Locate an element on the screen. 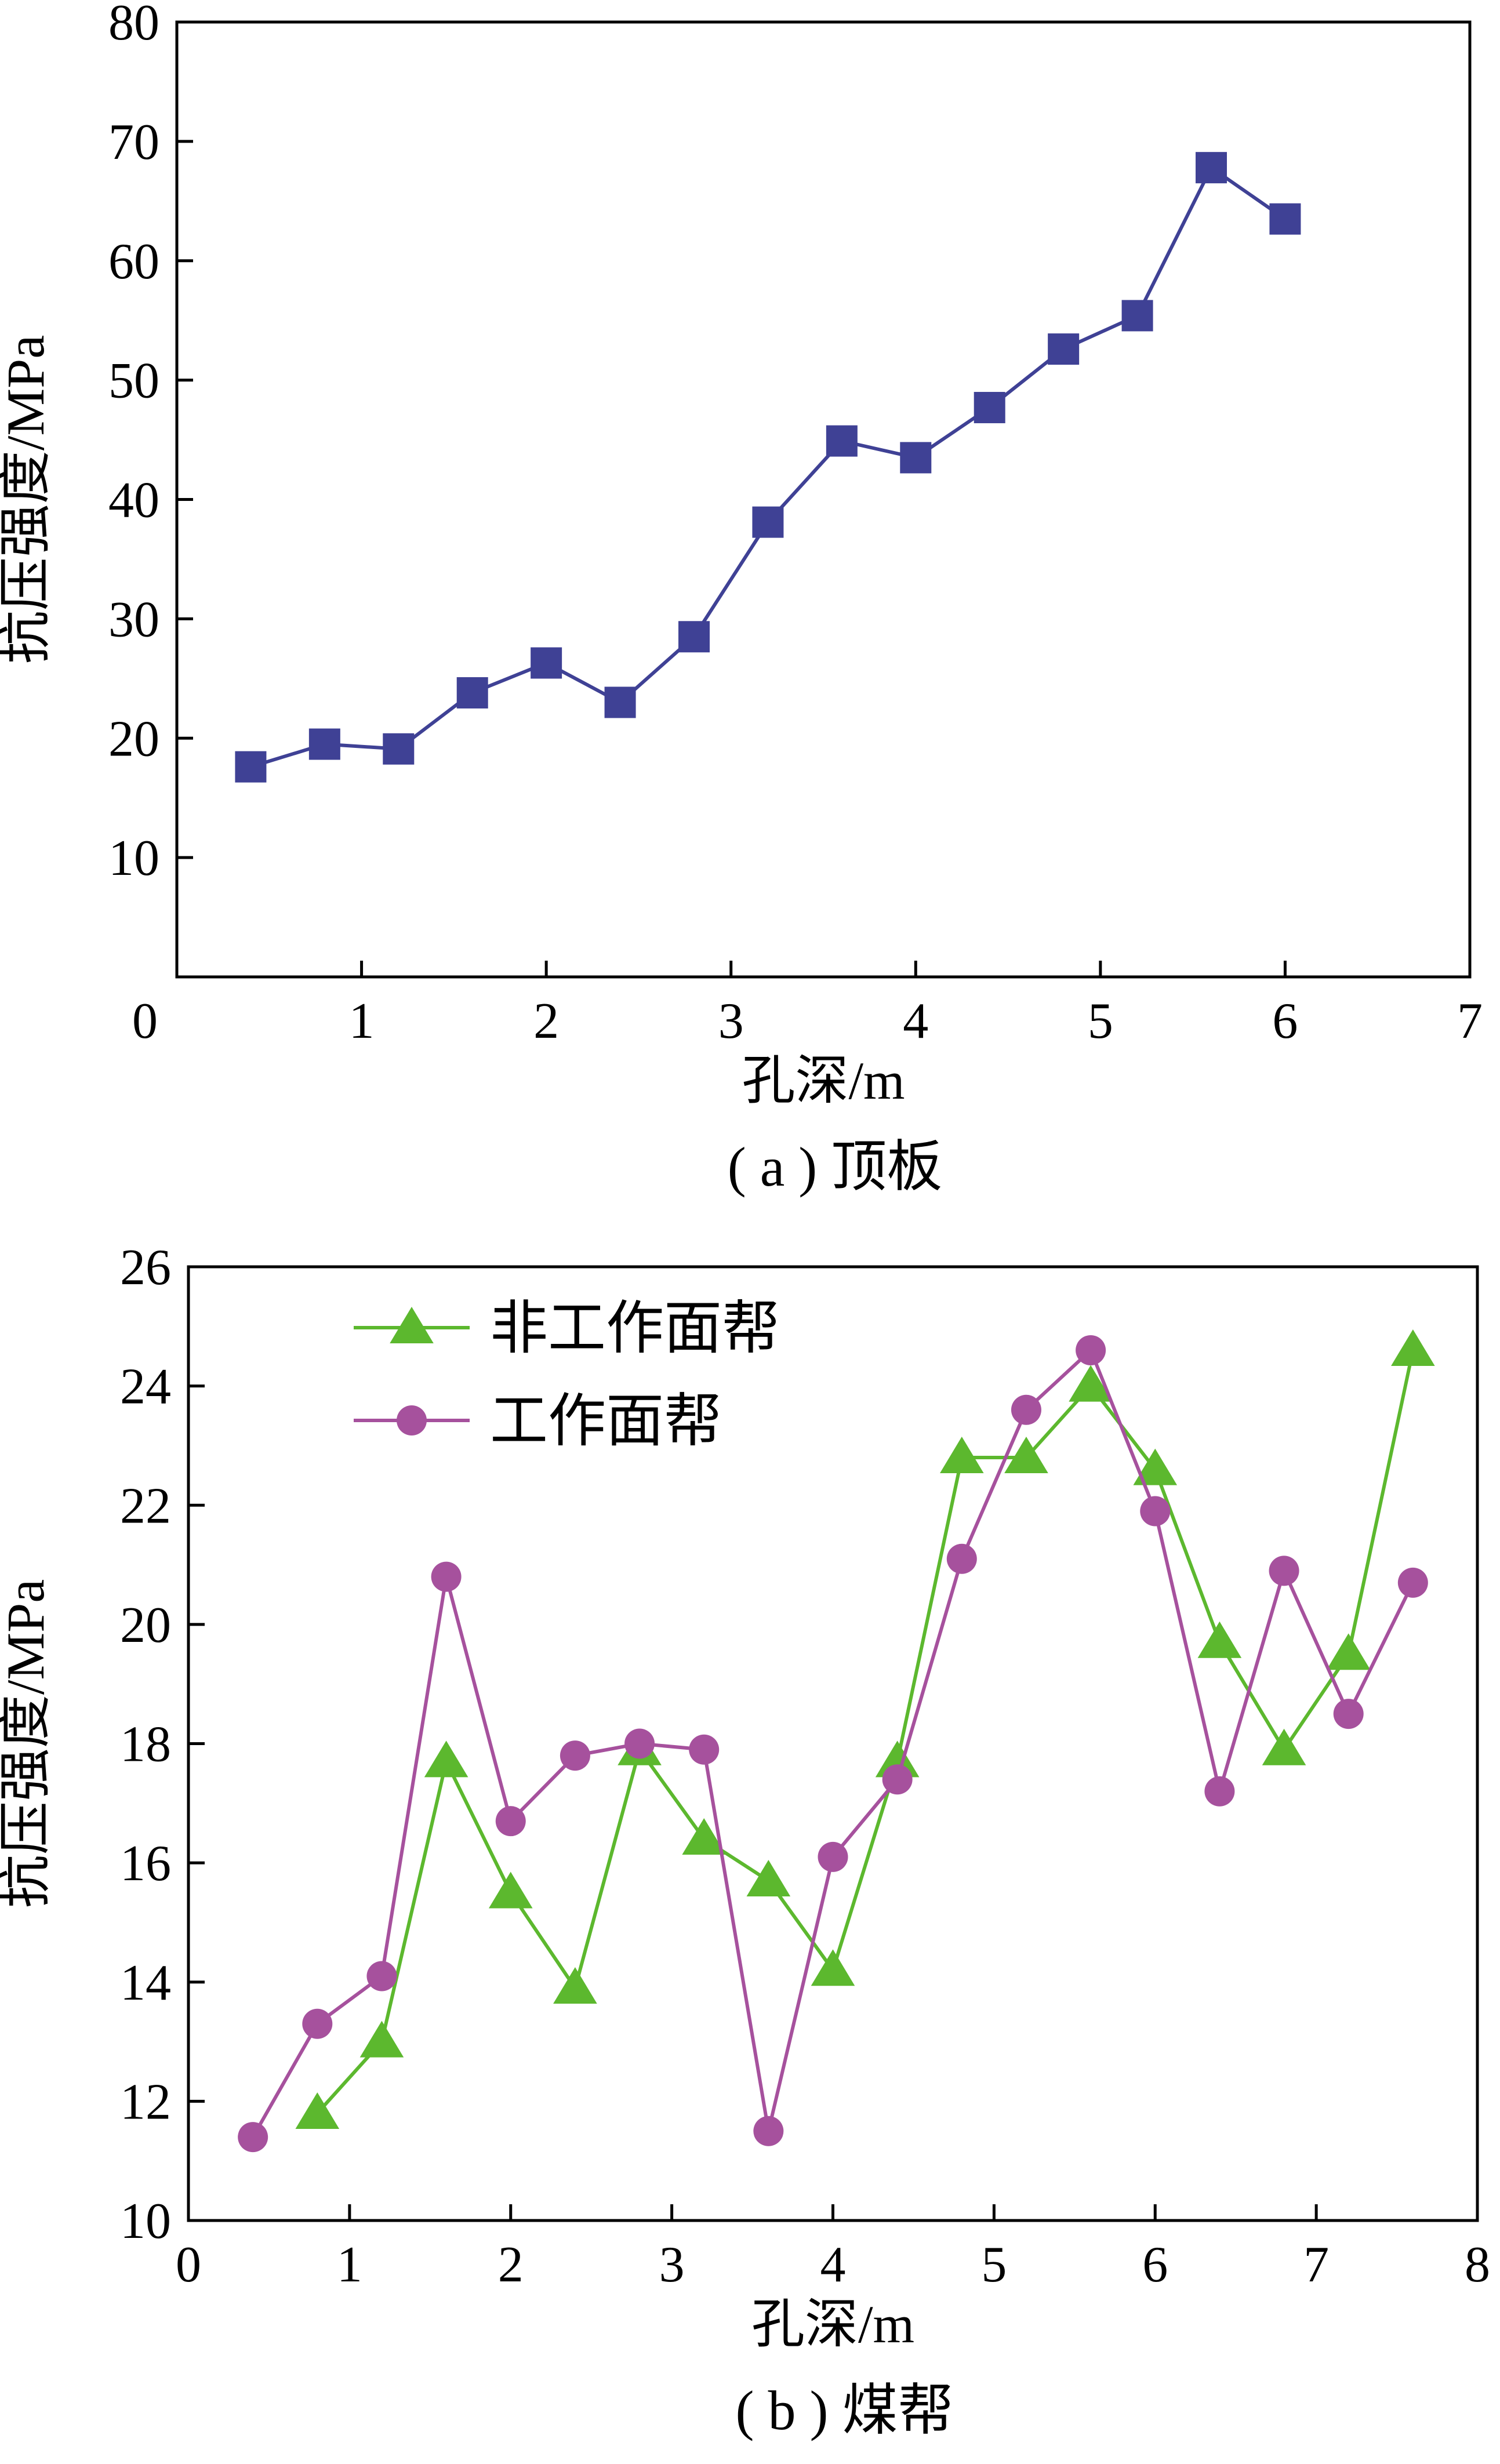 The height and width of the screenshot is (2464, 1500). y-tick-label: 80 is located at coordinates (133, 25).